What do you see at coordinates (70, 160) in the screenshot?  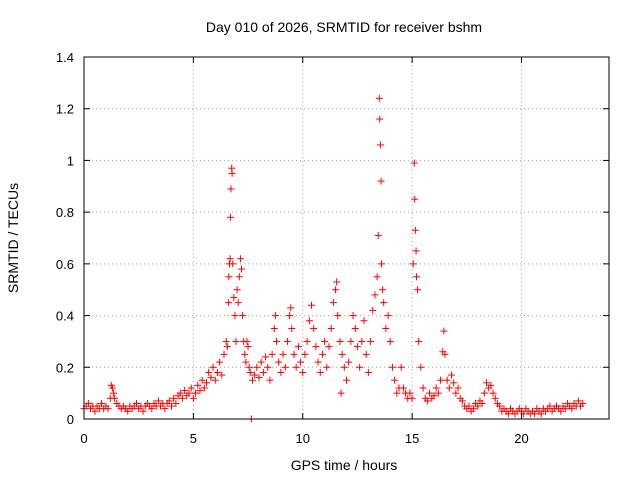 I see `y-tick-label: 1` at bounding box center [70, 160].